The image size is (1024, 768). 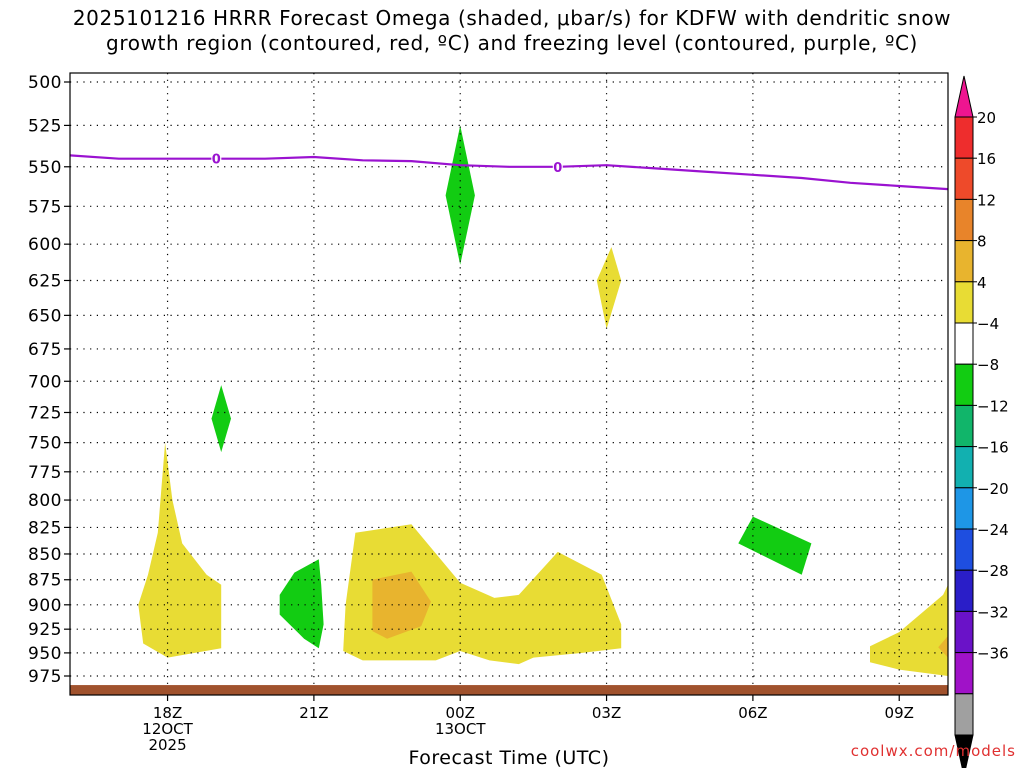 I want to click on x-axis-title: Forecast Time (UTC), so click(x=509, y=757).